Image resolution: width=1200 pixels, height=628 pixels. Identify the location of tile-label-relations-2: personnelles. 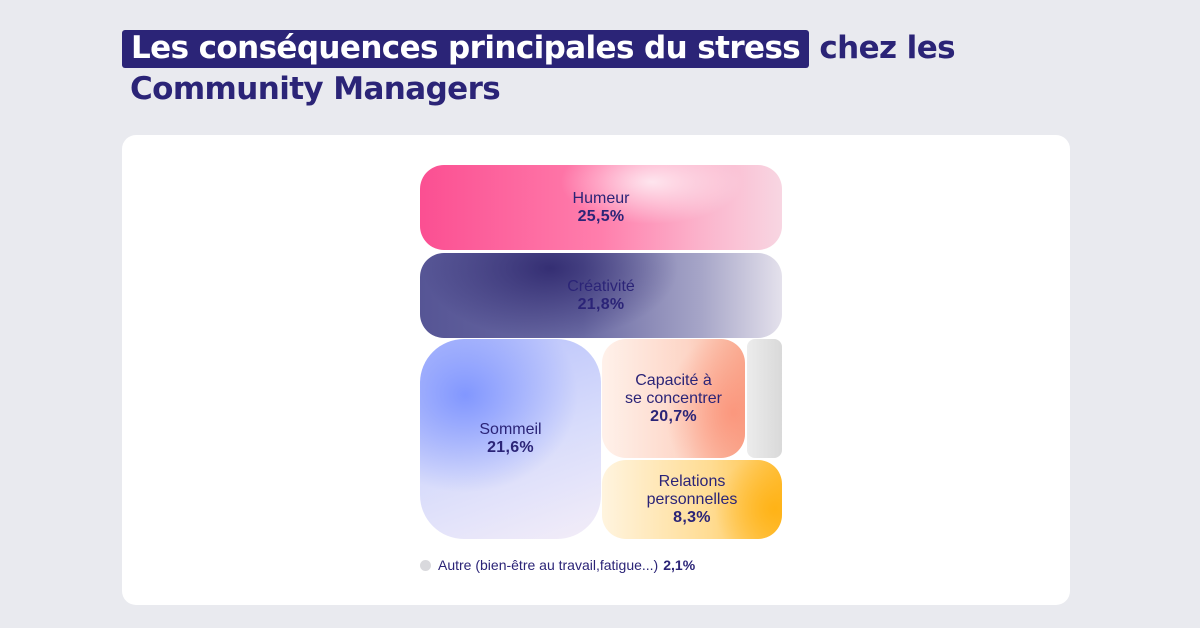
(692, 499).